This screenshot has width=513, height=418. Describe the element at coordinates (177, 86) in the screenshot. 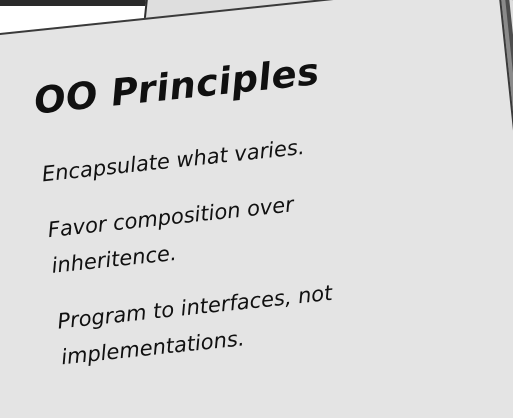

I see `card-title: OO Principles` at that location.